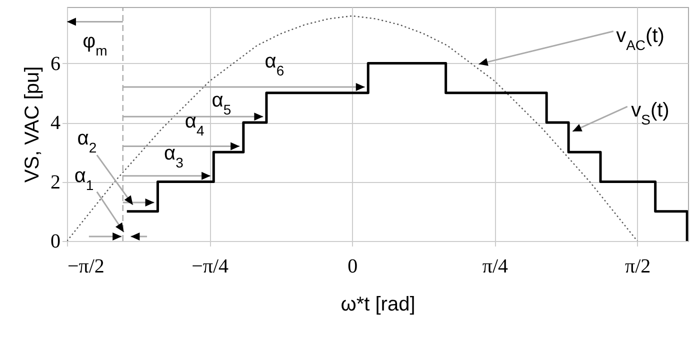  Describe the element at coordinates (353, 267) in the screenshot. I see `x-tick-label: 0` at that location.